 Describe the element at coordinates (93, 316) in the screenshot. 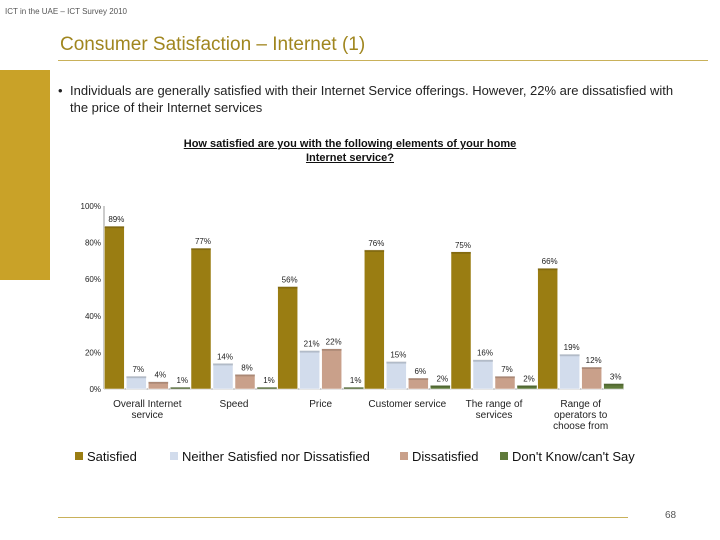

I see `y-tick-label: 40%` at that location.